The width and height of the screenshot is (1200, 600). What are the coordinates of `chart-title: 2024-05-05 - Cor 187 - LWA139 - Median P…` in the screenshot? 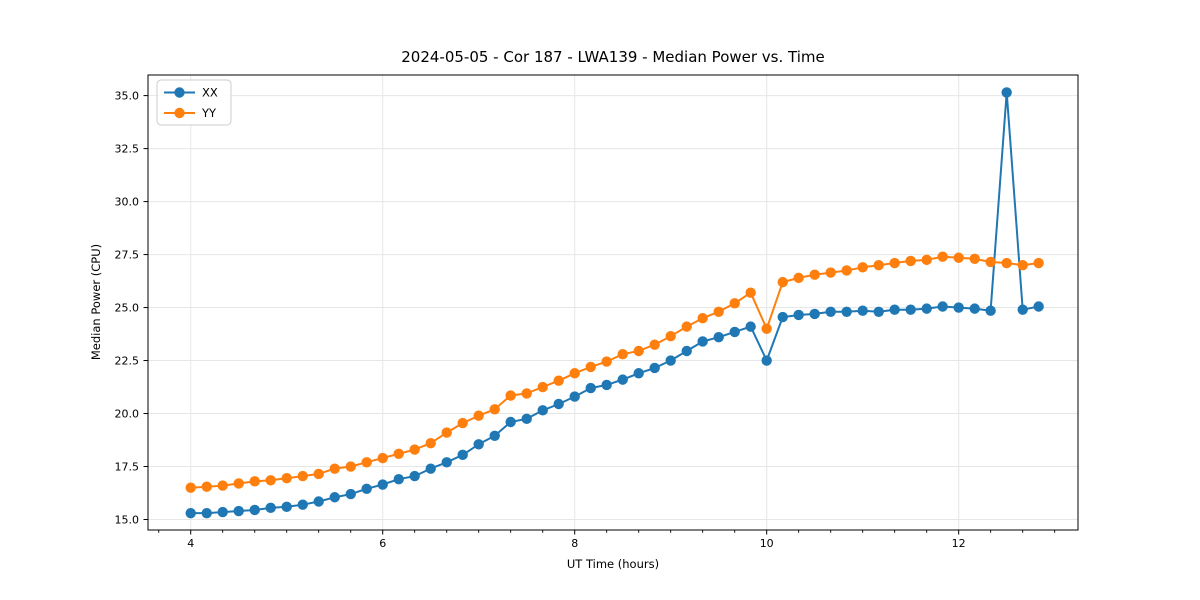 It's located at (613, 57).